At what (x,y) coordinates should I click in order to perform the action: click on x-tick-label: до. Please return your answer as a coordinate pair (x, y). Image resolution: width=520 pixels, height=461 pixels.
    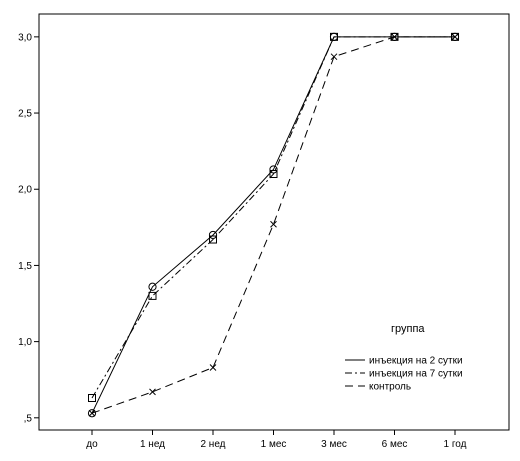
    Looking at the image, I should click on (92, 444).